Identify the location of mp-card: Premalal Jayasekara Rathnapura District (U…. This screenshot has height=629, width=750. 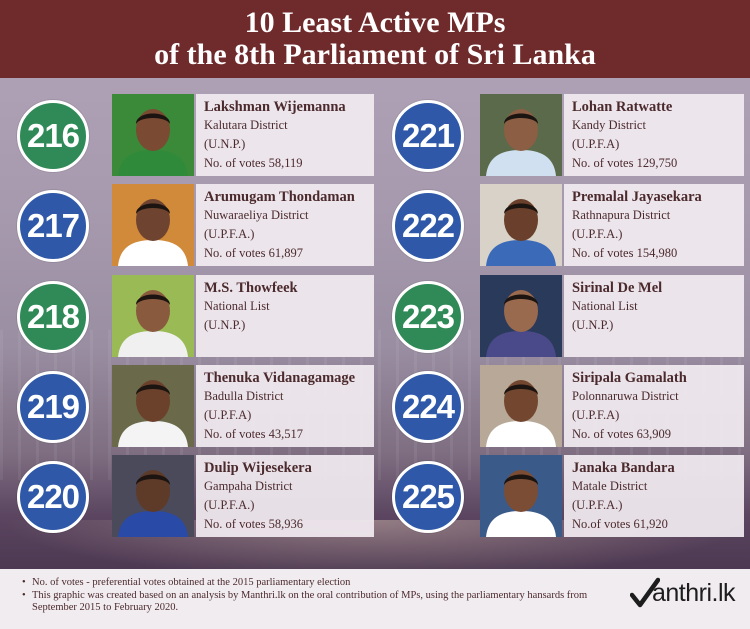
(654, 225).